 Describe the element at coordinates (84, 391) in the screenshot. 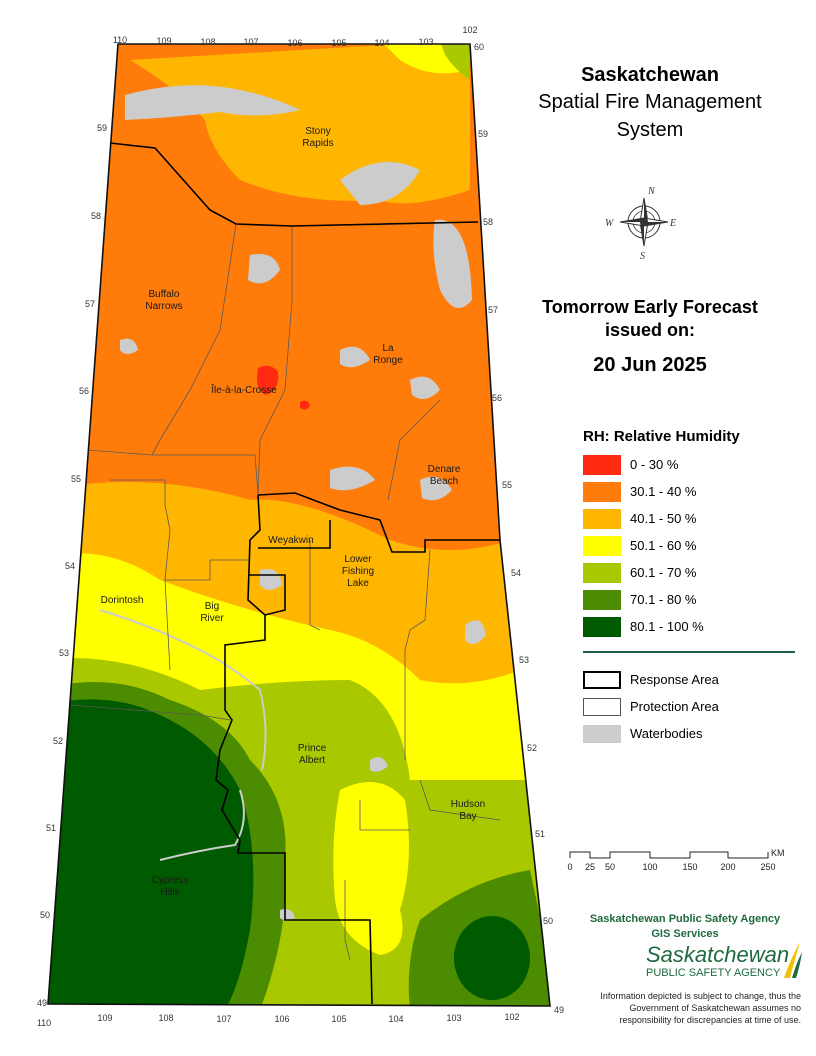

I see `lat-left-56: 56` at that location.